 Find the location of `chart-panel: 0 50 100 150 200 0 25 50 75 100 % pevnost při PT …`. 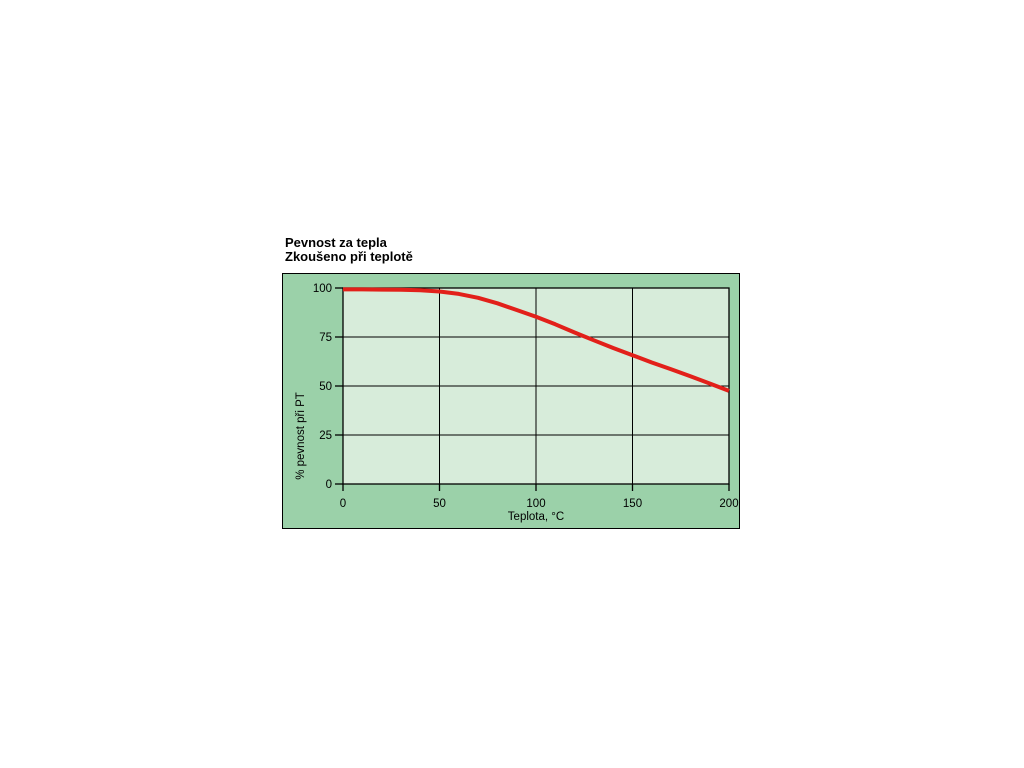

chart-panel: 0 50 100 150 200 0 25 50 75 100 % pevnost při PT … is located at coordinates (511, 401).